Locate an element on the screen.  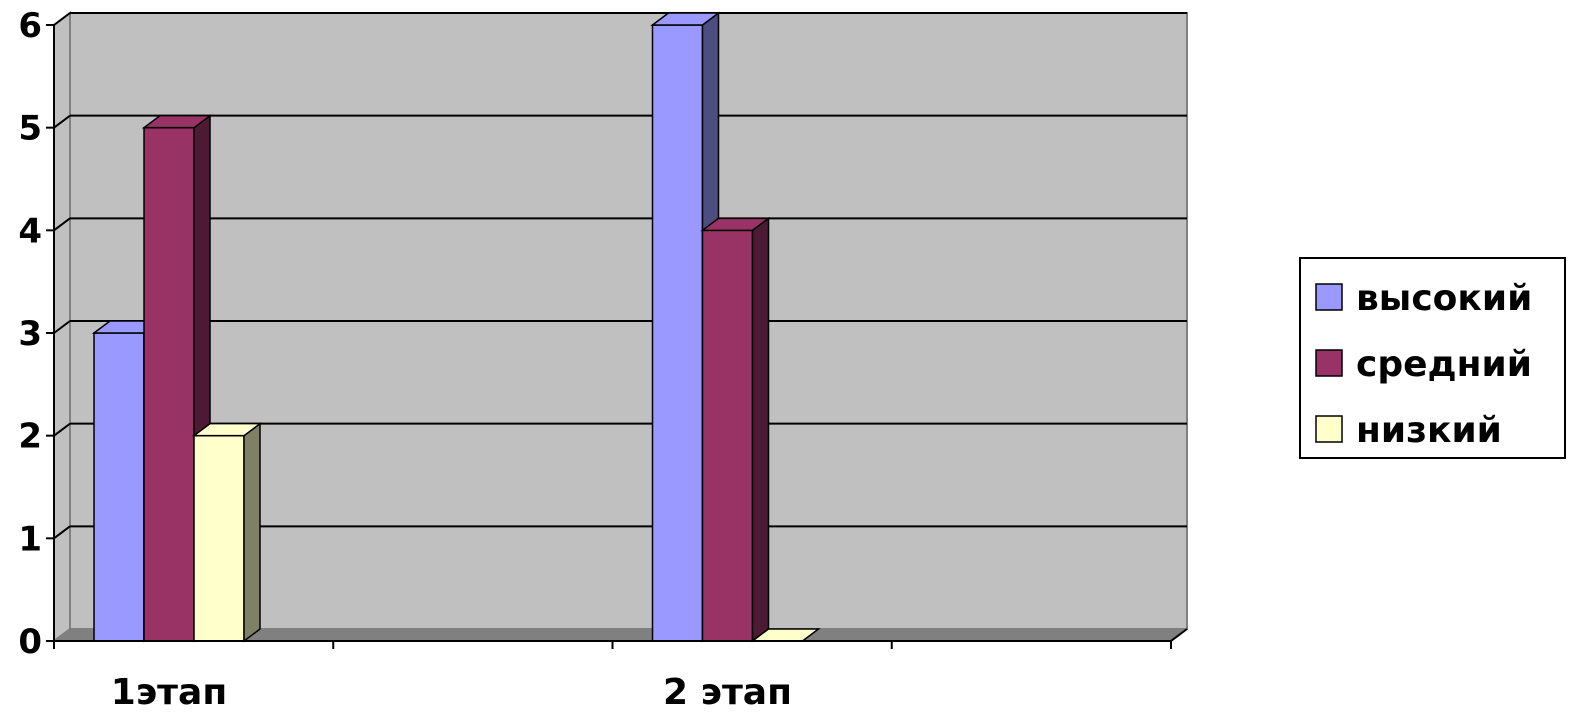
y-tick-label: 0 is located at coordinates (30, 642).